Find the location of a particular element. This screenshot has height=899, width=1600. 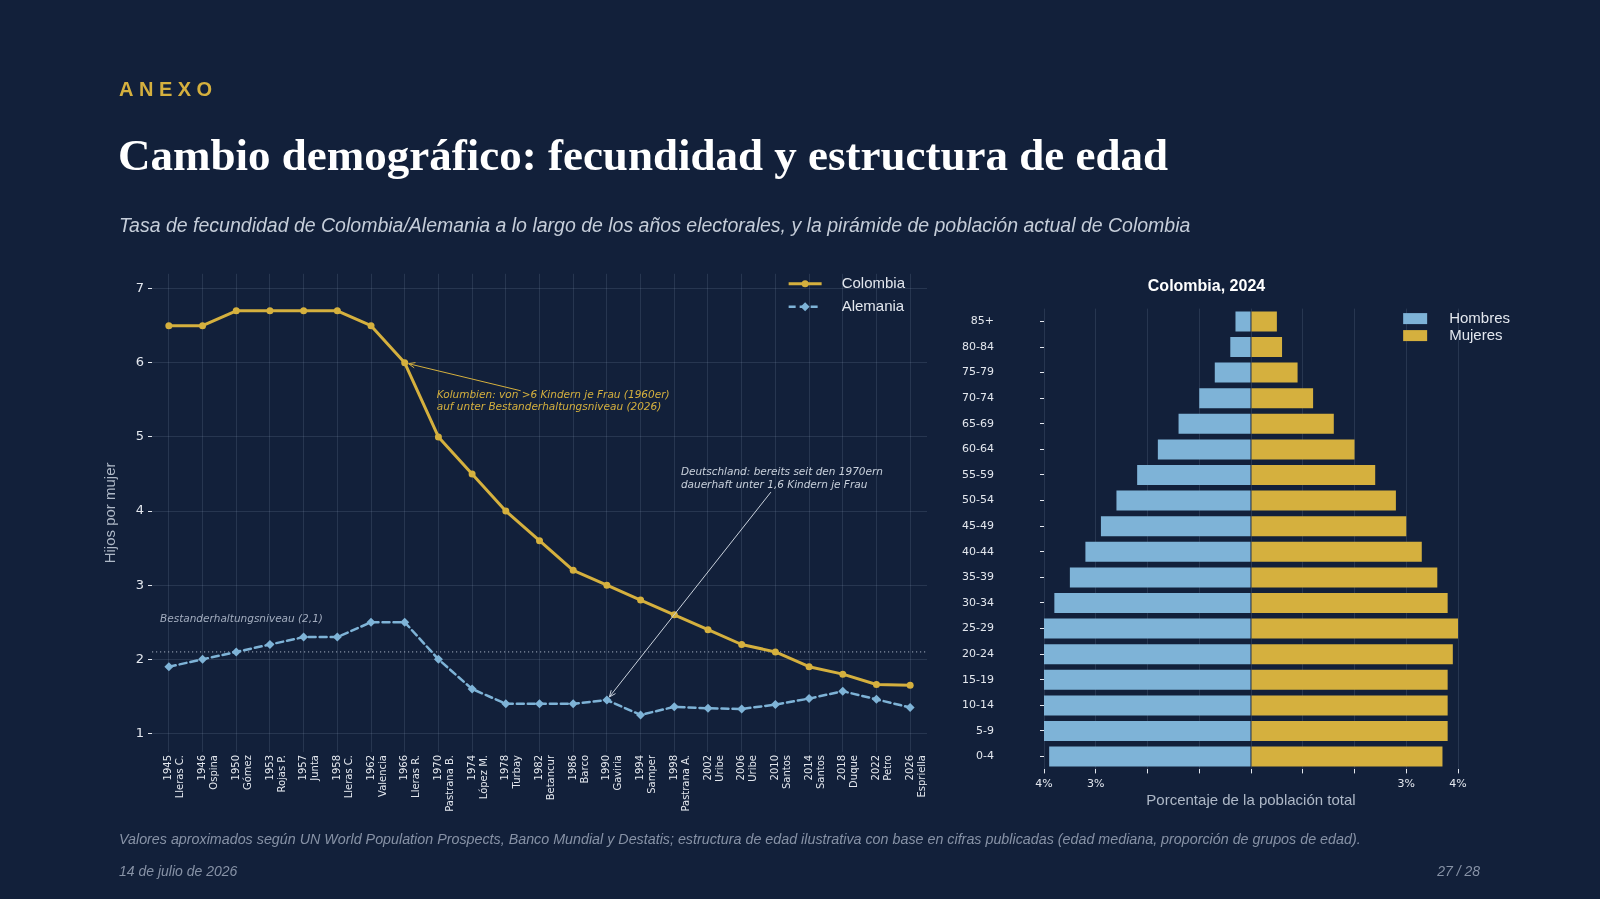

y-tick-label: 5 is located at coordinates (139, 436).